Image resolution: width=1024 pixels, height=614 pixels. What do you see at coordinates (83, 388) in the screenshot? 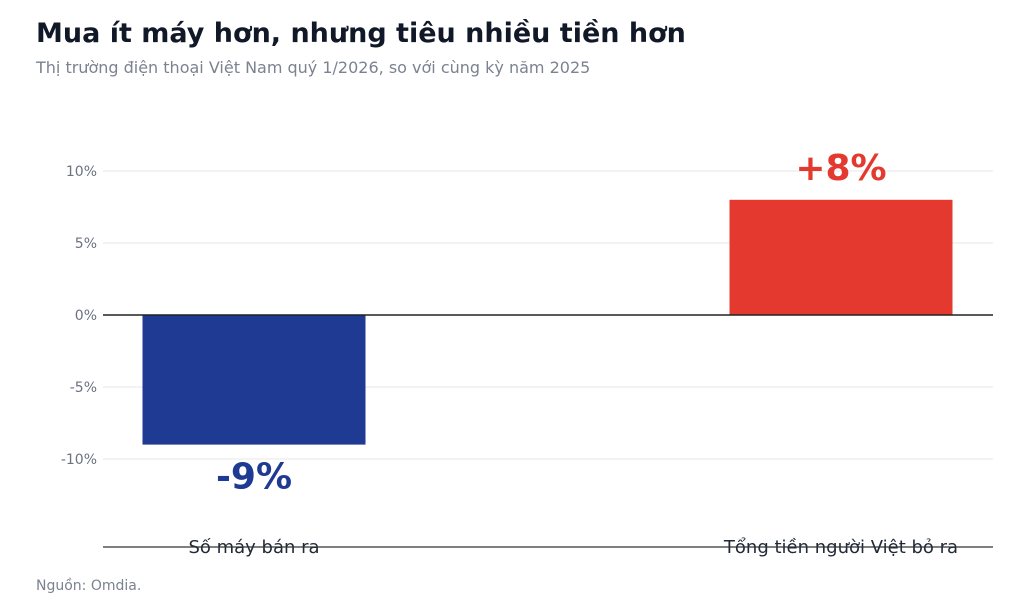
I see `y-tick-label: -5%` at bounding box center [83, 388].